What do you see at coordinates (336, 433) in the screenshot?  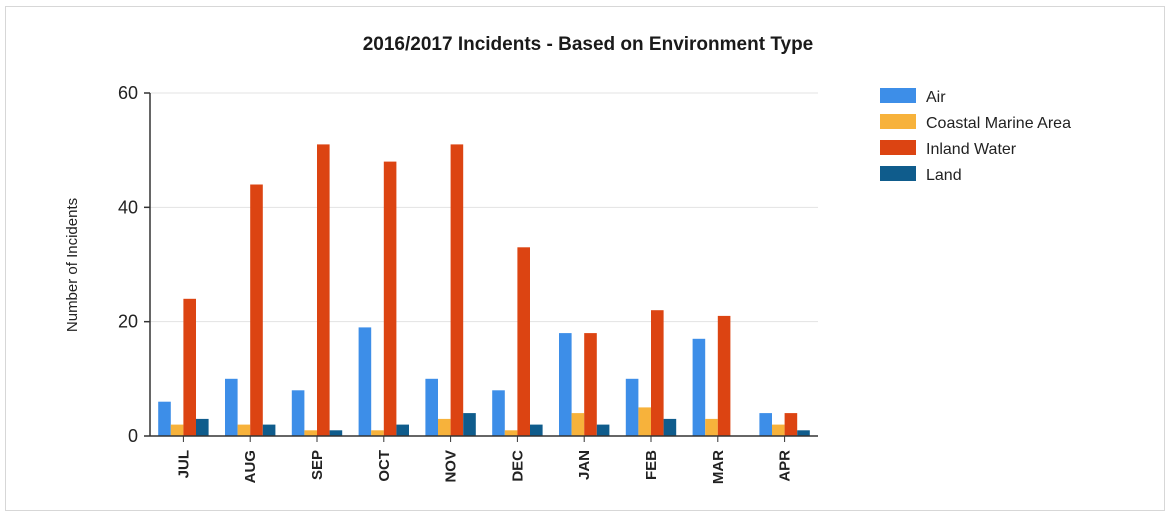 I see `bar-land-sep` at bounding box center [336, 433].